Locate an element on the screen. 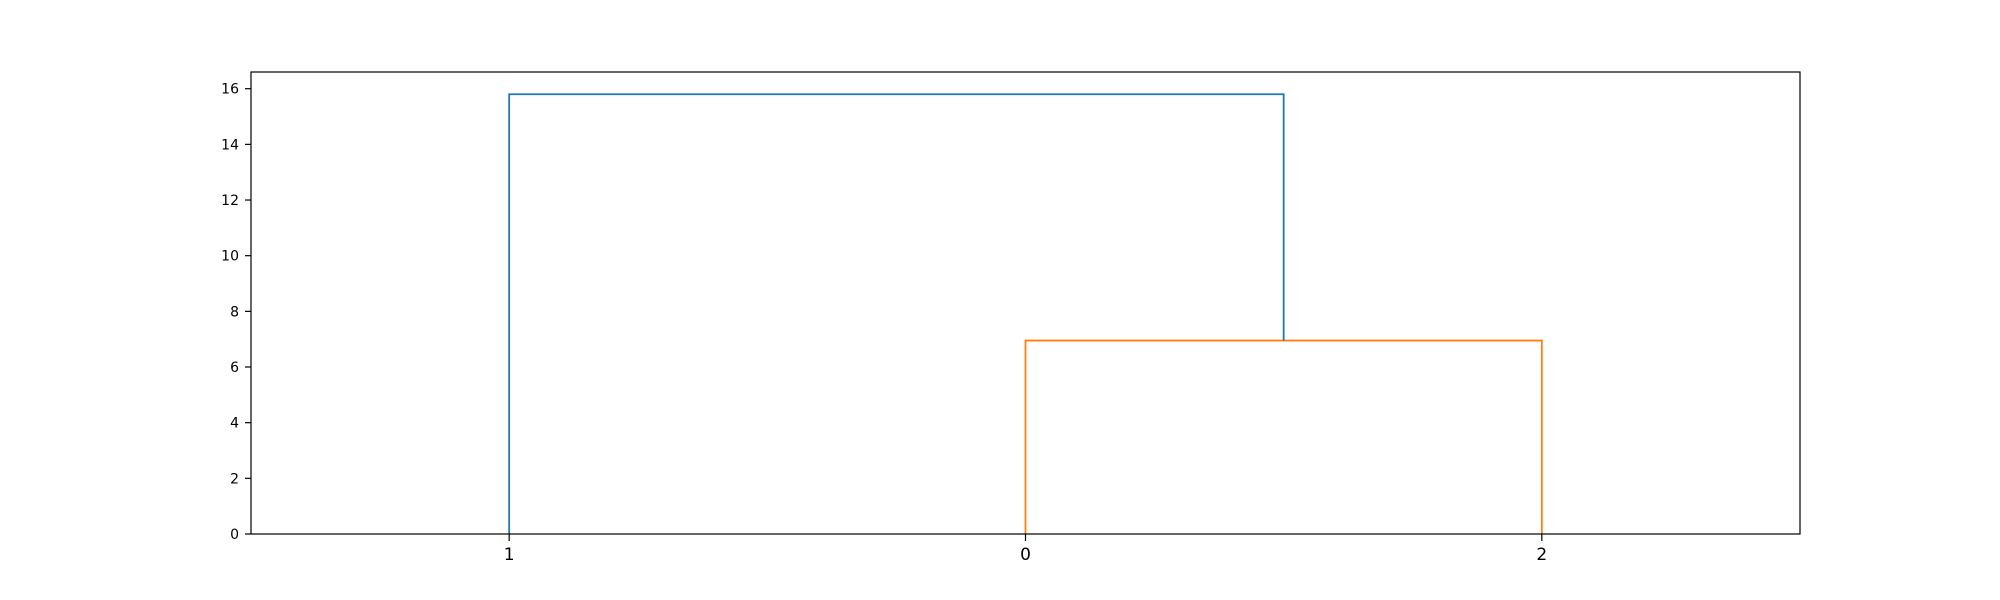  y-tick-label-0: 0 is located at coordinates (234, 535).